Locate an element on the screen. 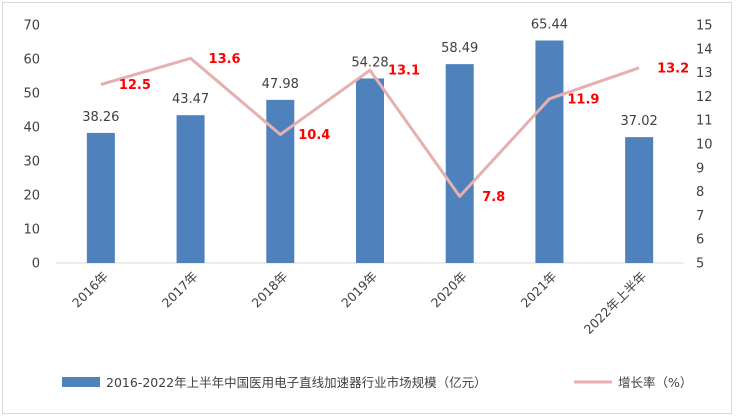 This screenshot has width=736, height=418. category-label: 2019年 is located at coordinates (359, 290).